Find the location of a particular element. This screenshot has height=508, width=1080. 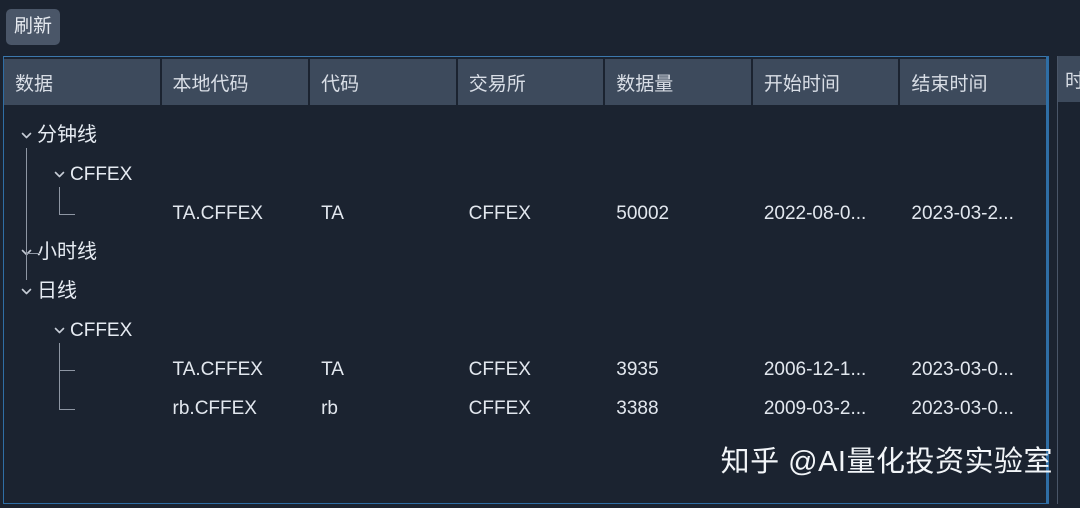

tree-group-row: 日线 is located at coordinates (526, 291).